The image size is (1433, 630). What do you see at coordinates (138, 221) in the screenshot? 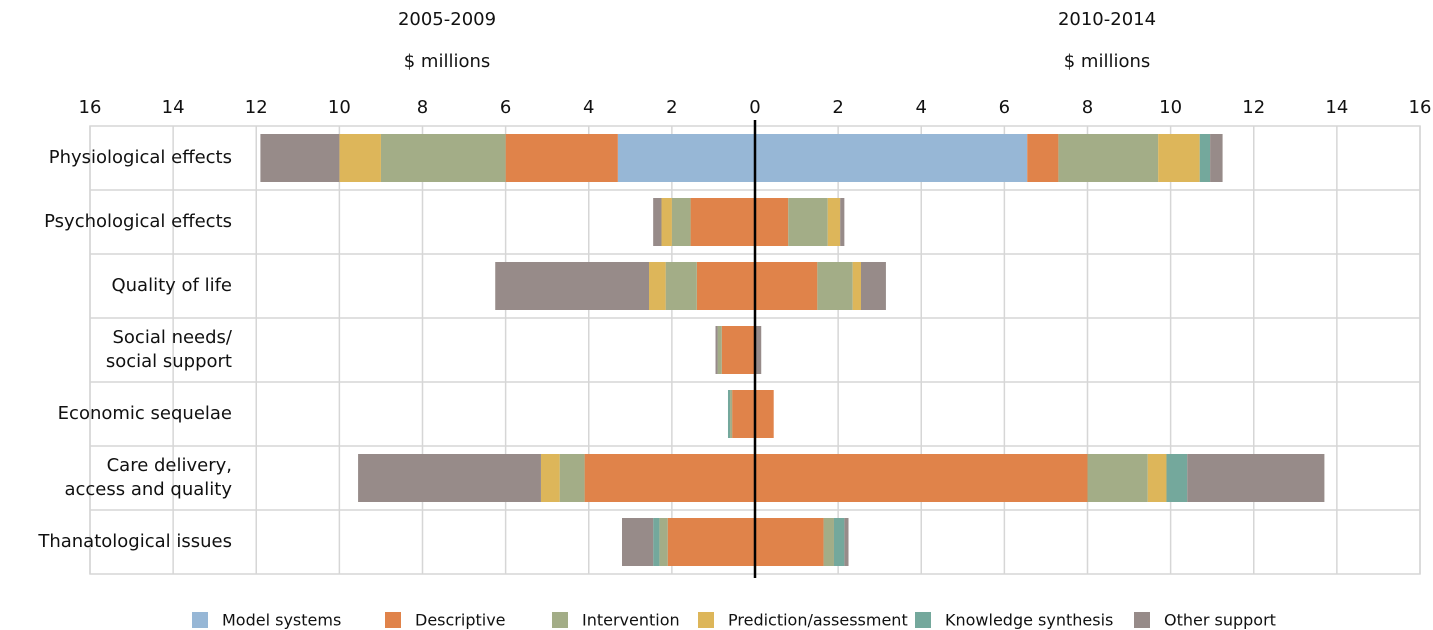
I see `category-label: Psychological effects` at bounding box center [138, 221].